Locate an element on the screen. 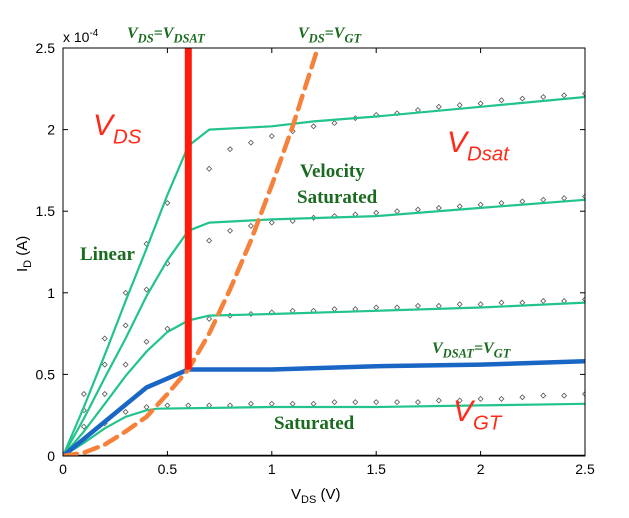 This screenshot has height=518, width=629. x-tick-label: 1 is located at coordinates (272, 469).